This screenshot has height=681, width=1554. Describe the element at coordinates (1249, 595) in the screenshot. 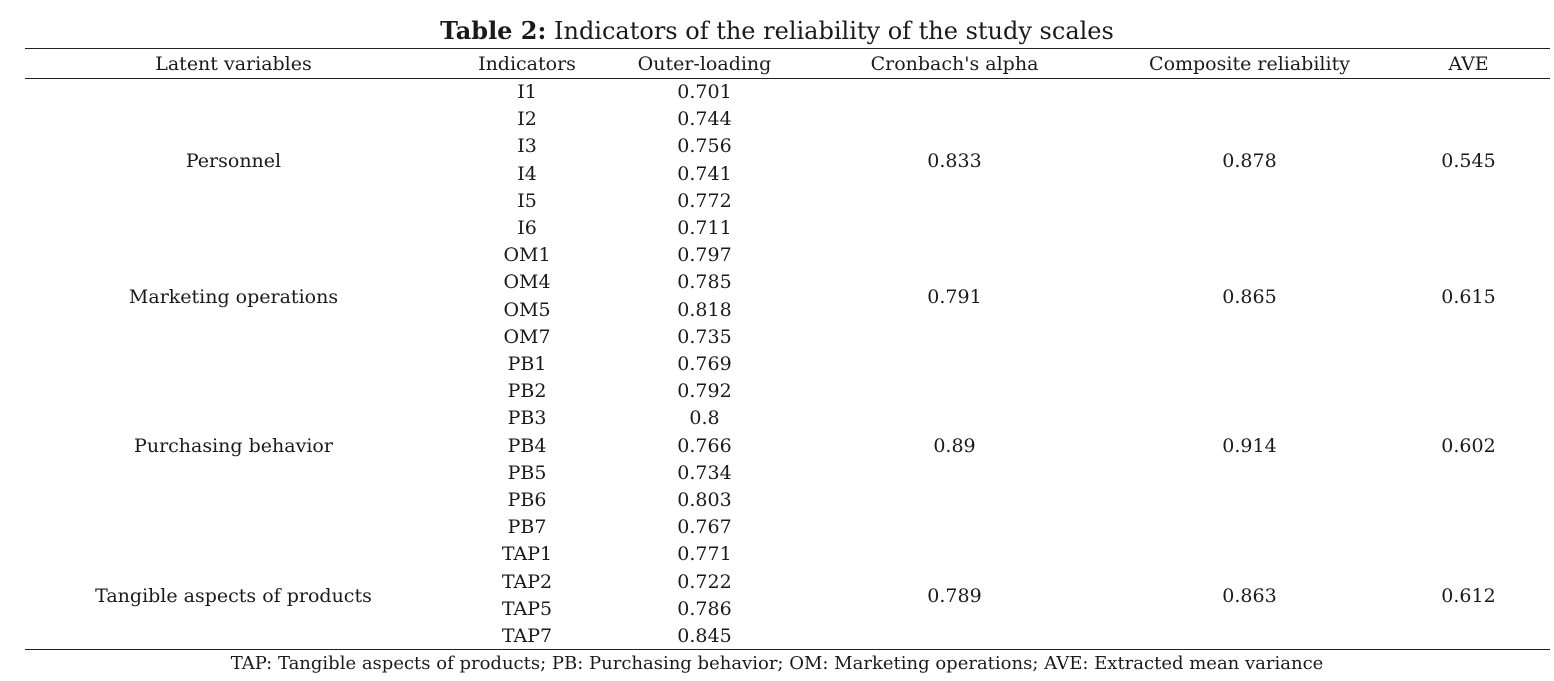

I see `composite-reliability-cell: 0.863` at that location.